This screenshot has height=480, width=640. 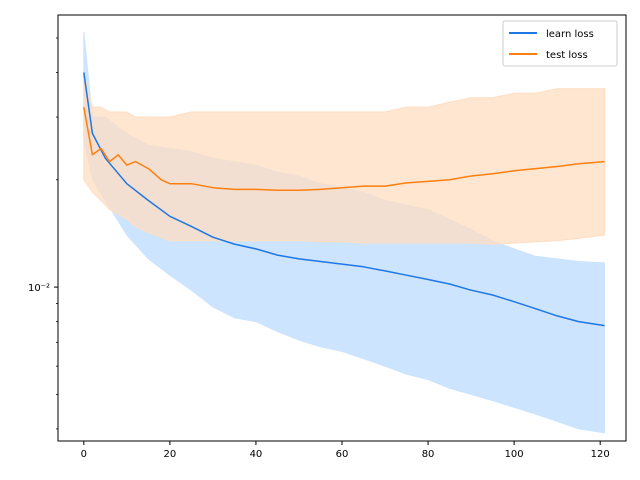 What do you see at coordinates (514, 454) in the screenshot?
I see `x-tick-label: 100` at bounding box center [514, 454].